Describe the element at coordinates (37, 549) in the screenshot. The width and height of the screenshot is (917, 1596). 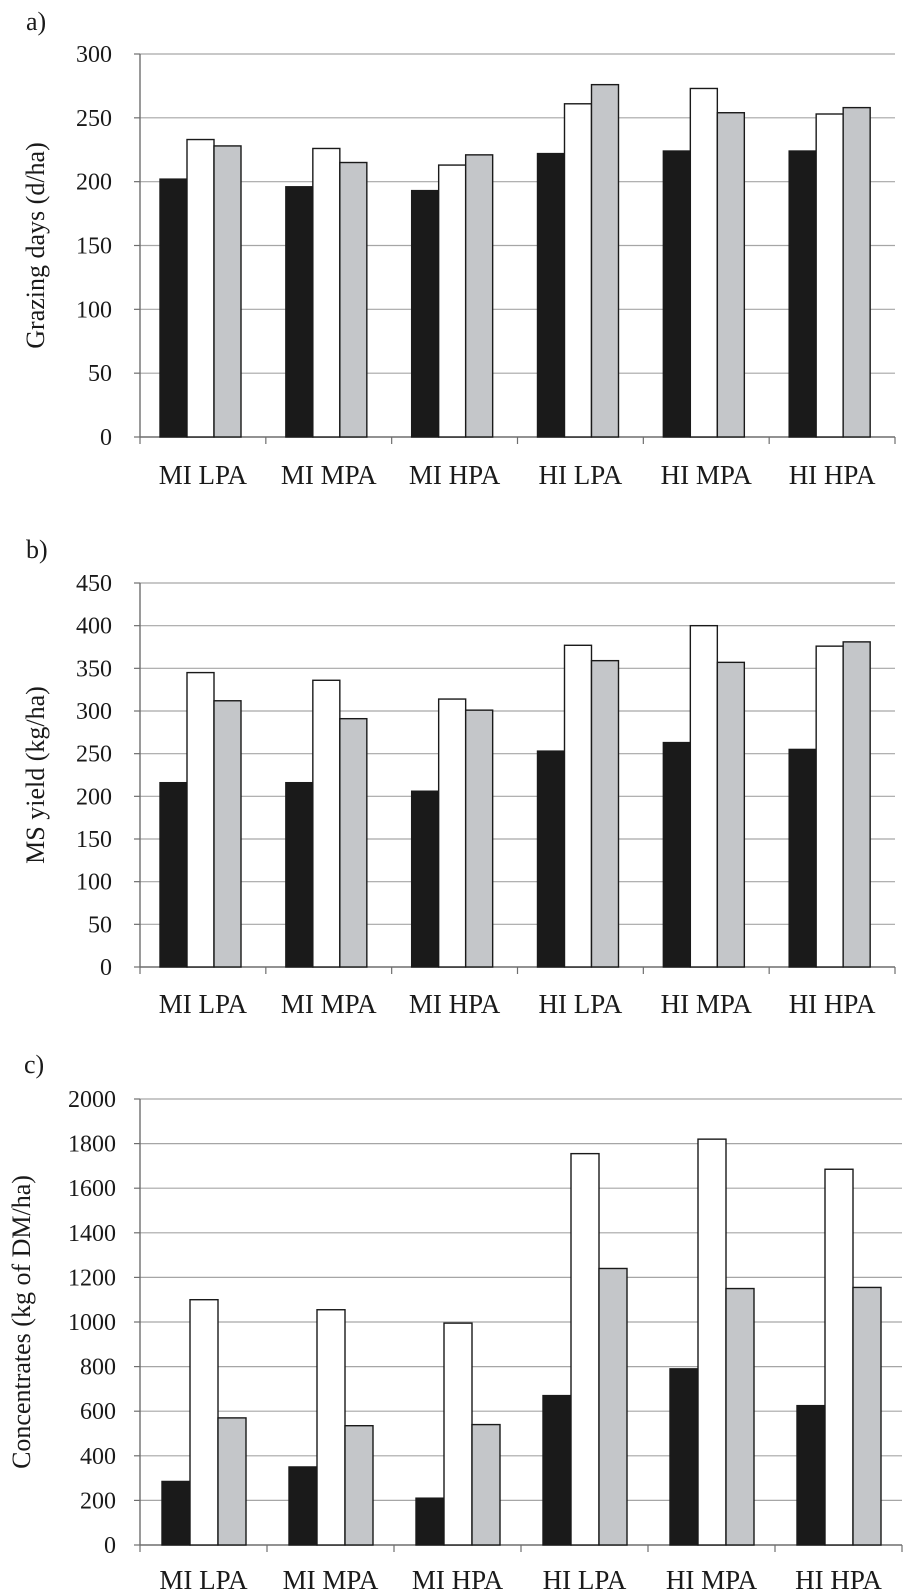
I see `panel-label: b)` at that location.